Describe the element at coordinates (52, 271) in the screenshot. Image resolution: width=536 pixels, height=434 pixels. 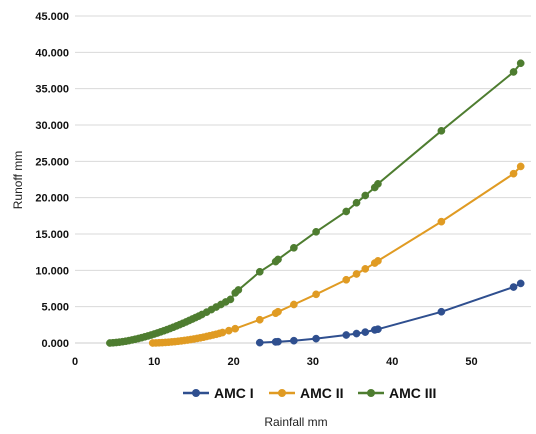
I see `y-tick-label: 10.000` at that location.